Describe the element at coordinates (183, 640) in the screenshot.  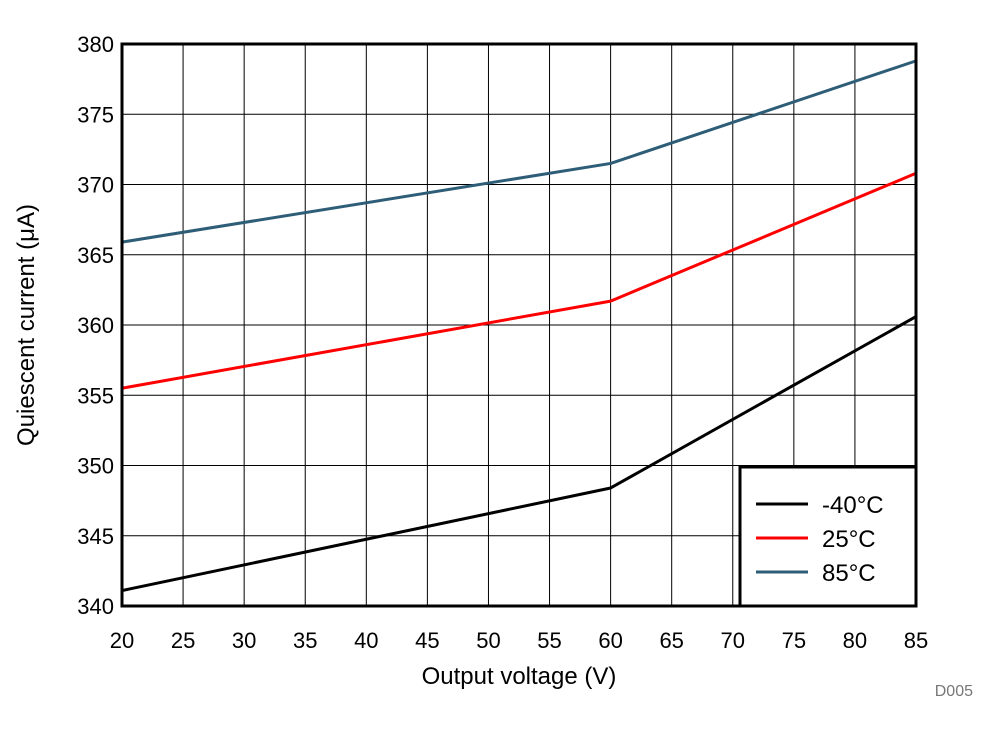
I see `x-tick-label: 25` at that location.